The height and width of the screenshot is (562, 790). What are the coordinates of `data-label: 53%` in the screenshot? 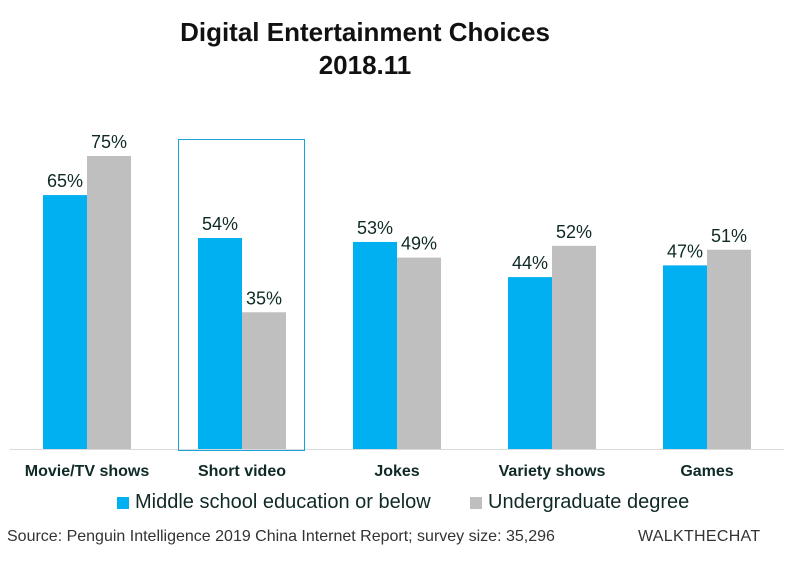 It's located at (375, 228).